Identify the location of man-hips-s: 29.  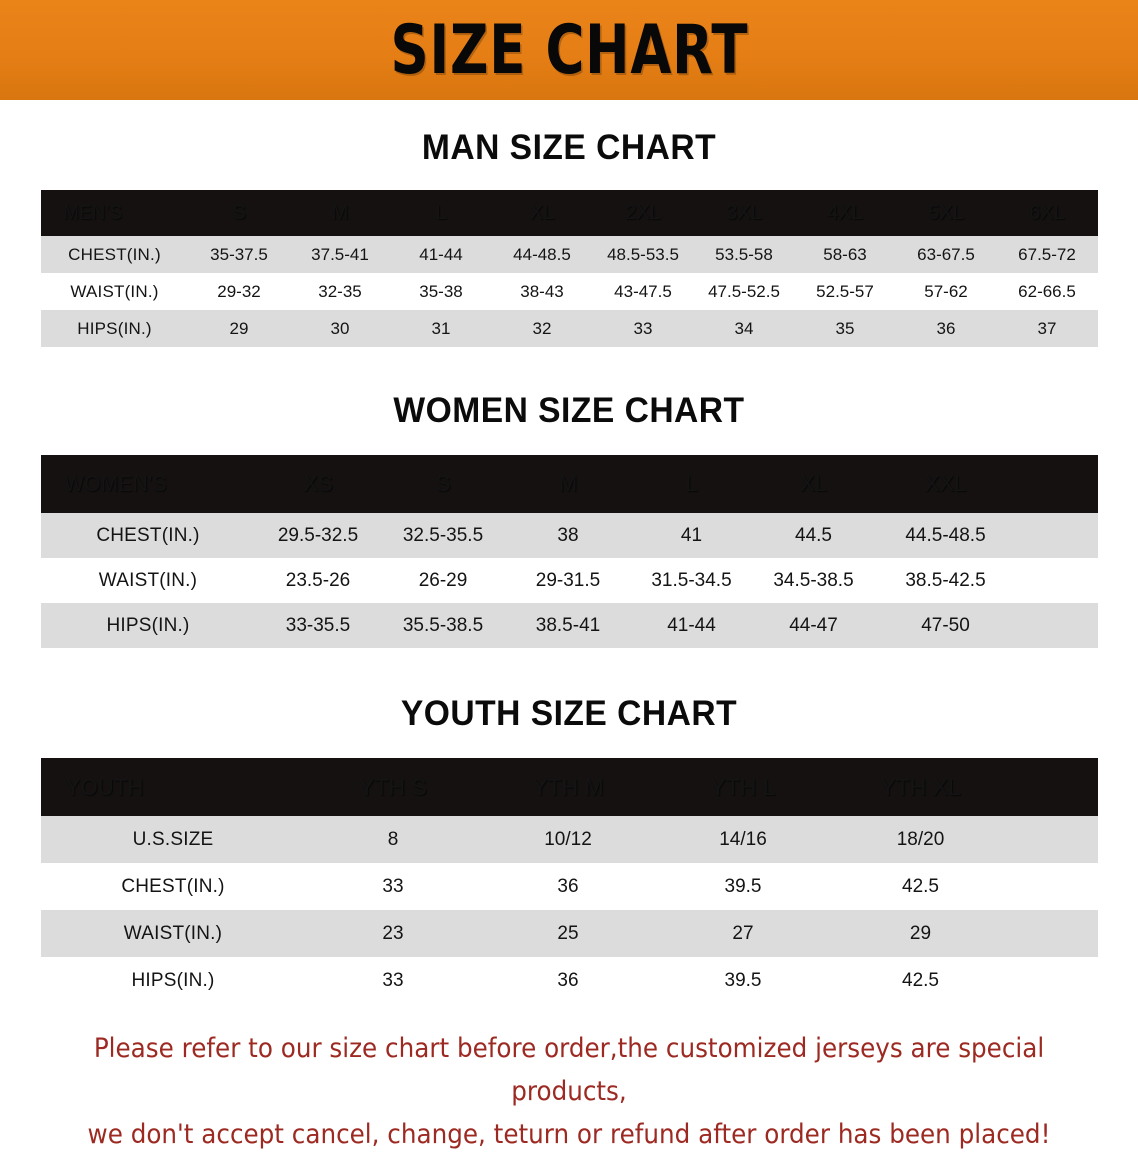
(239, 328).